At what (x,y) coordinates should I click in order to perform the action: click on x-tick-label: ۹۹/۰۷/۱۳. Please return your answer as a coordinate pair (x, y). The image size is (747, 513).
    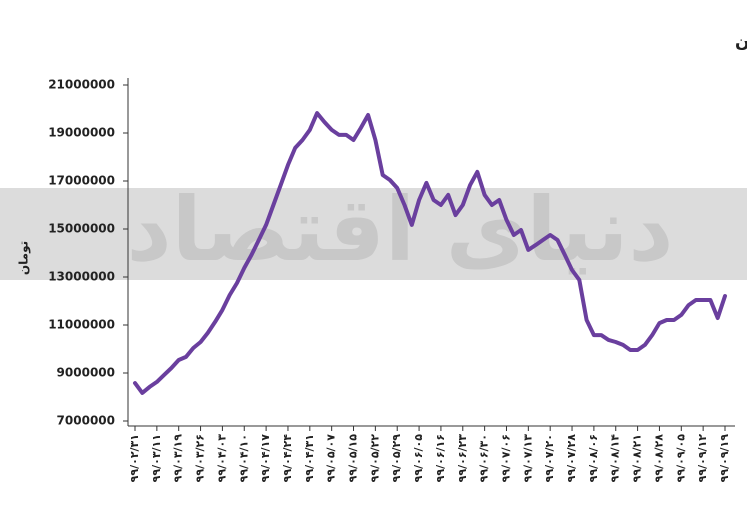
    Looking at the image, I should click on (527, 458).